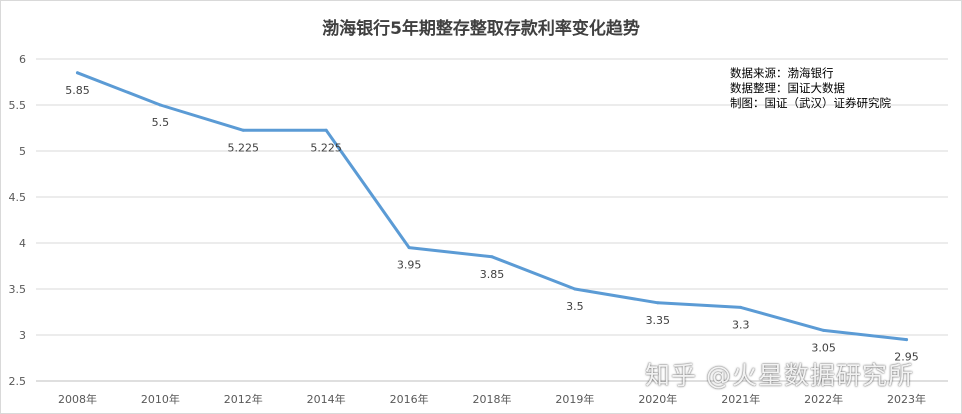 This screenshot has height=414, width=962. Describe the element at coordinates (906, 399) in the screenshot. I see `x-tick-label: 2023年` at that location.